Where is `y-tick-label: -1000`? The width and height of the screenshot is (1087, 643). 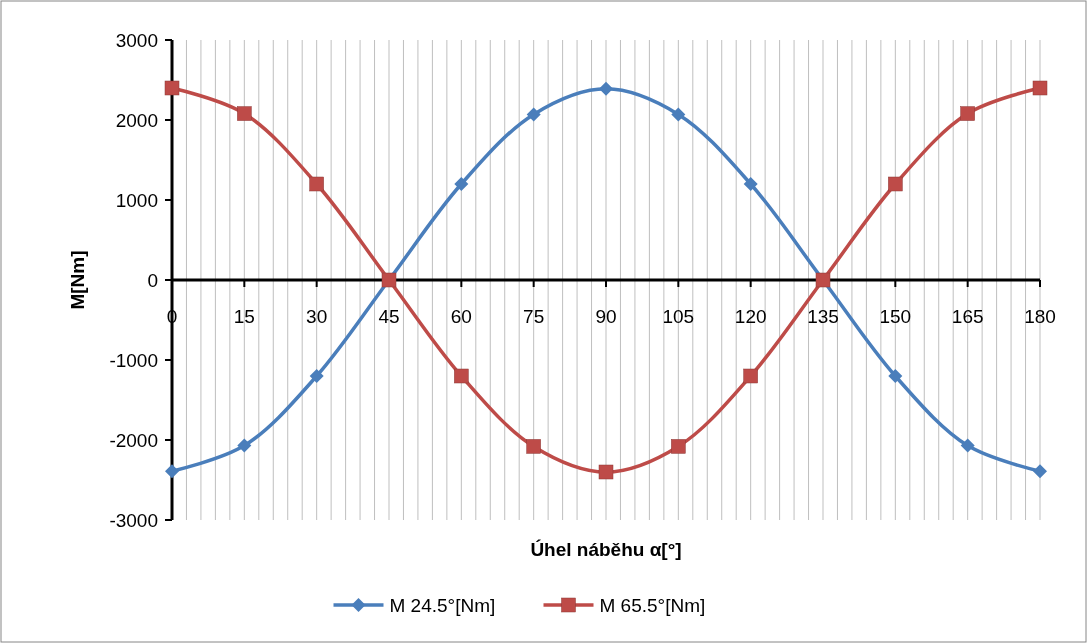
y-tick-label: -1000 is located at coordinates (133, 360).